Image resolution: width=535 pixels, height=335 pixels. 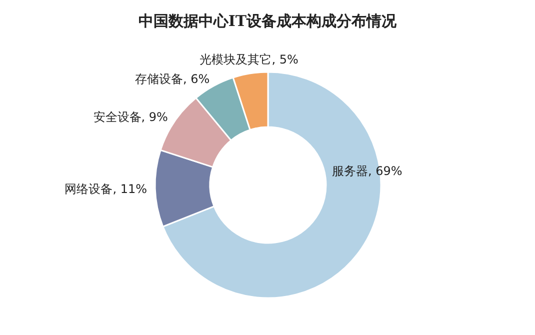 I want to click on data-label: , 69%, so click(x=385, y=171).